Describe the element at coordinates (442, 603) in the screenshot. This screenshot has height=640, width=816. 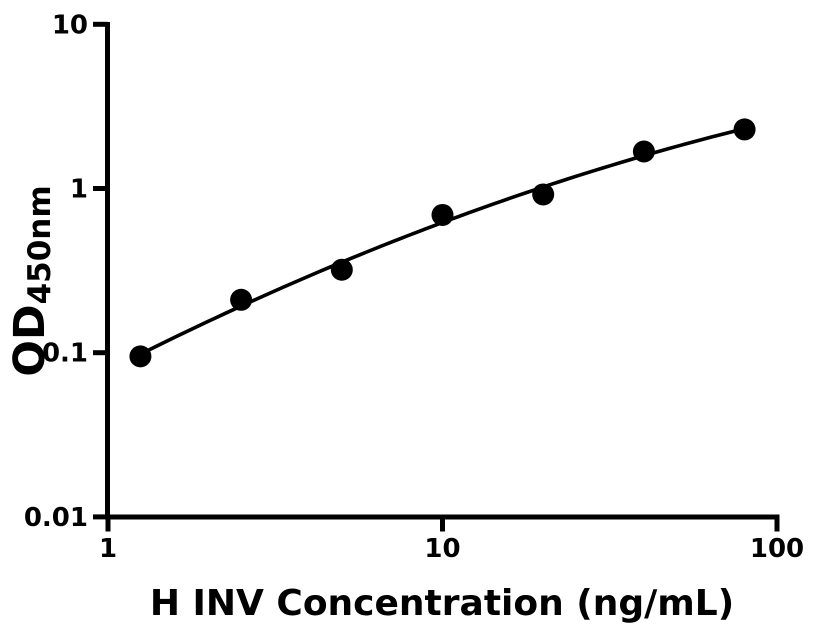
I see `x-axis-title: H INV Concentration (ng/mL)` at that location.